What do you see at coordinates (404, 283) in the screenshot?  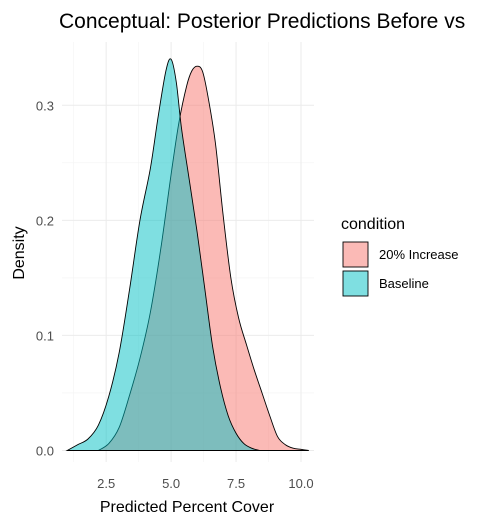 I see `legend-label: Baseline` at bounding box center [404, 283].